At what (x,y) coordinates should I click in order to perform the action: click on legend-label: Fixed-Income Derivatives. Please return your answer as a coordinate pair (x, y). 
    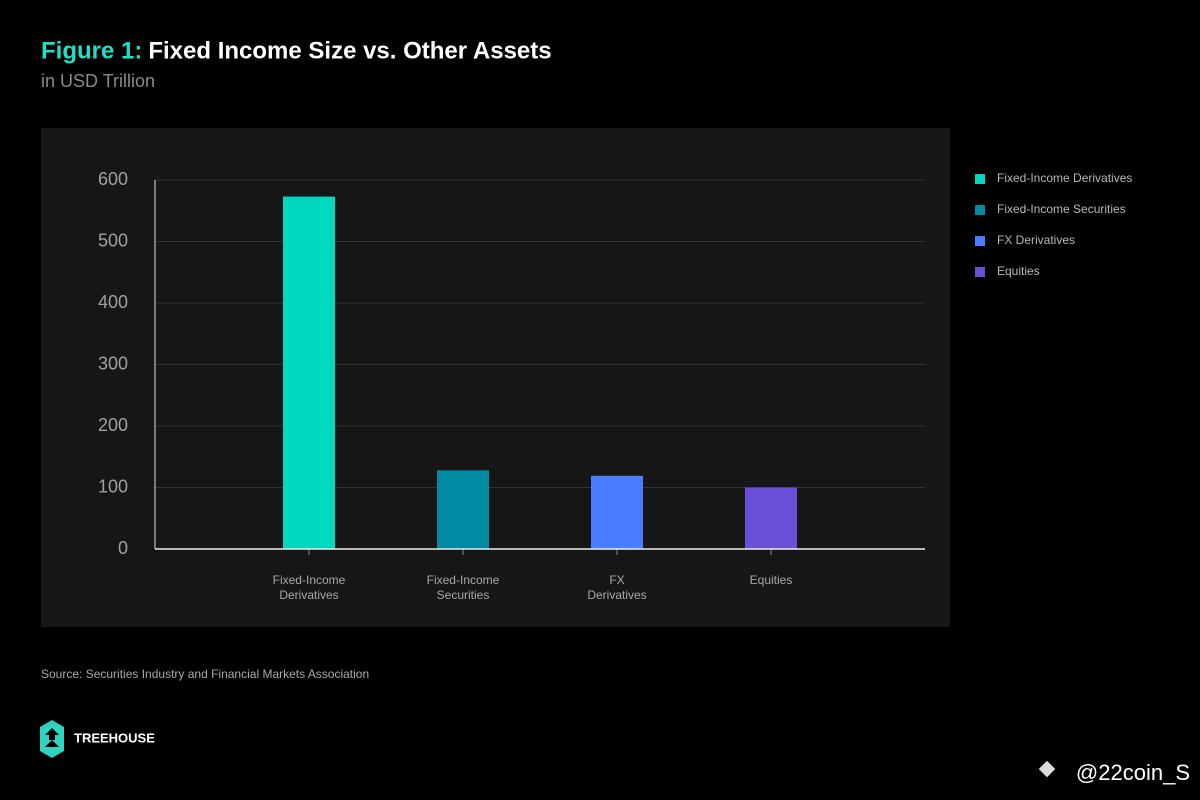
    Looking at the image, I should click on (1064, 178).